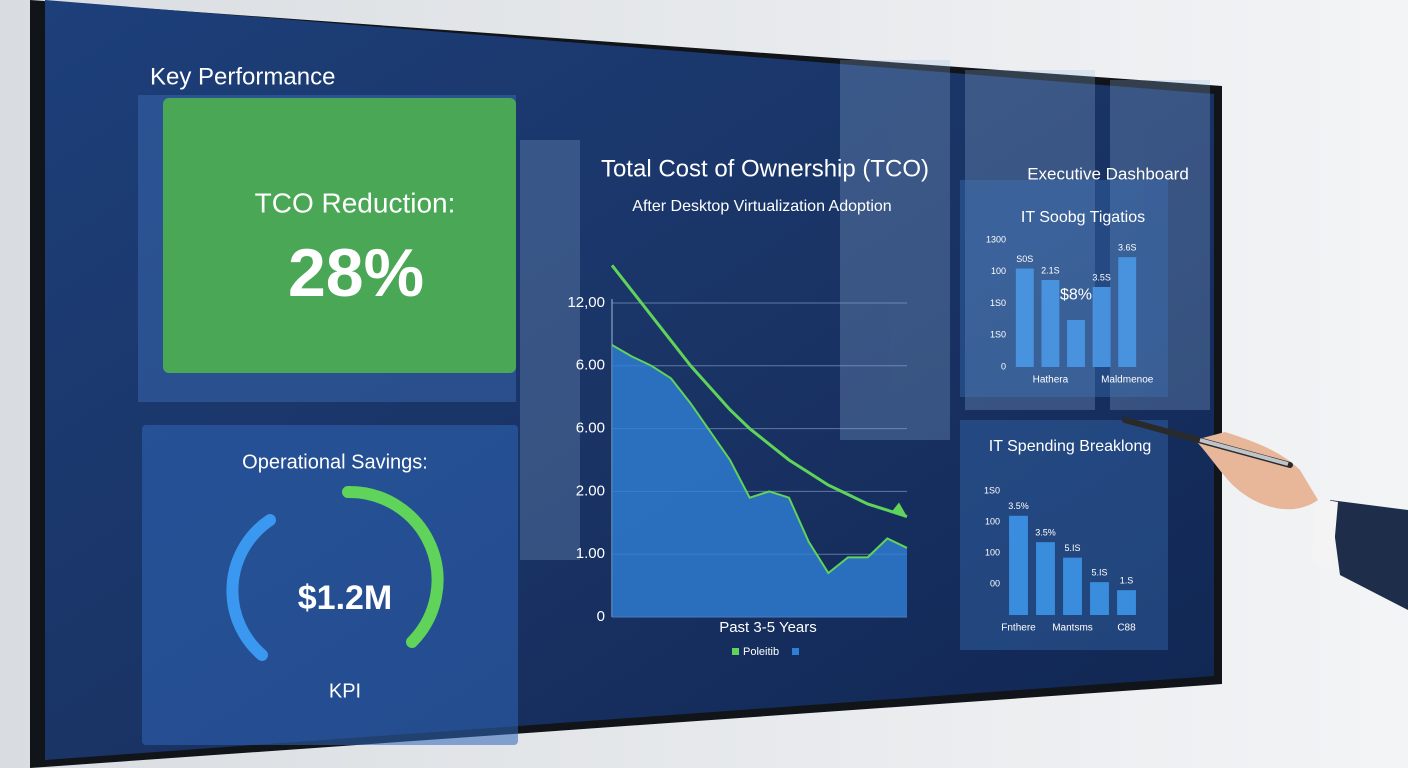 This screenshot has width=1408, height=768. What do you see at coordinates (1108, 173) in the screenshot?
I see `dashboard-title: Executive Dashboard` at bounding box center [1108, 173].